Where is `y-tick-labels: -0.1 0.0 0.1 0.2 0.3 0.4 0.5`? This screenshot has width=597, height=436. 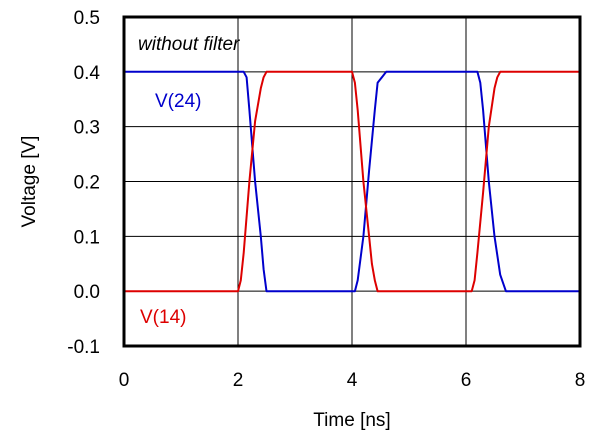 y-tick-labels: -0.1 0.0 0.1 0.2 0.3 0.4 0.5 is located at coordinates (83, 183).